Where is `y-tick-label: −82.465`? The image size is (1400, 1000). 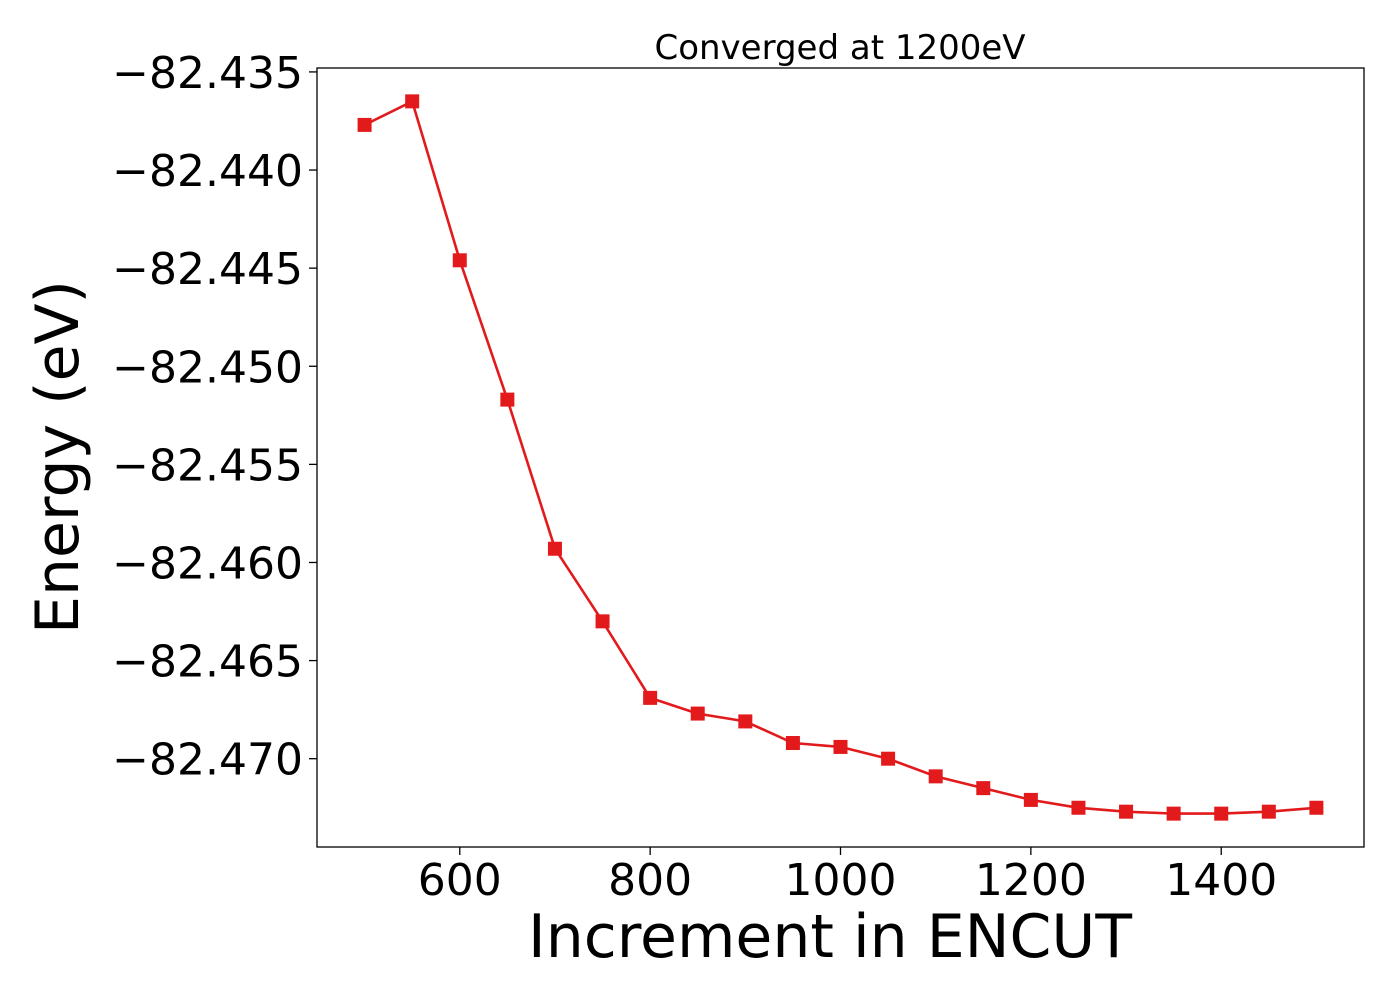 y-tick-label: −82.465 is located at coordinates (207, 662).